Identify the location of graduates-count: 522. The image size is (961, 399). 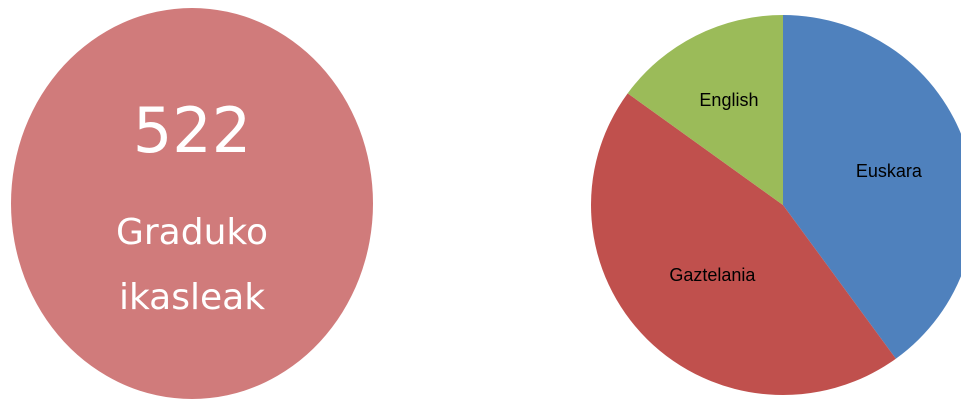
(192, 130).